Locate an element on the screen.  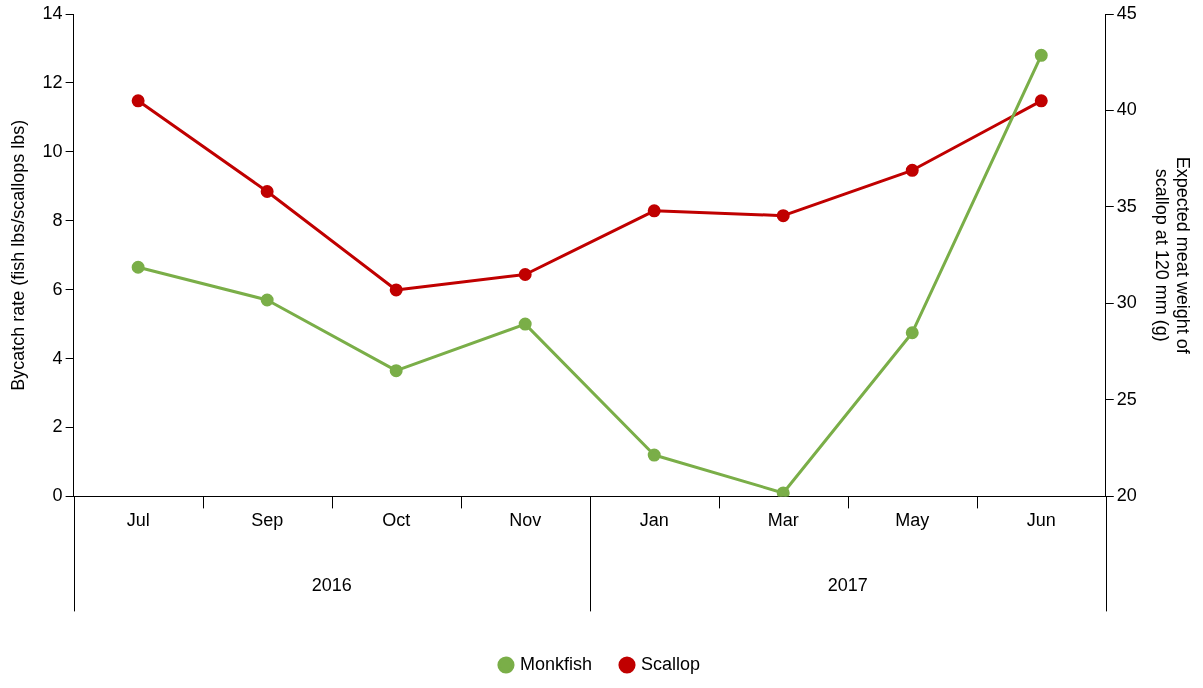
y2-tick-label: 35 is located at coordinates (1126, 205).